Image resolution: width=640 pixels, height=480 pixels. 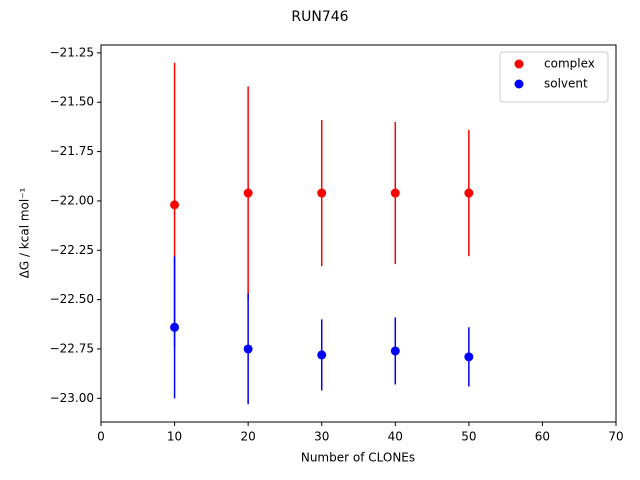 What do you see at coordinates (72, 151) in the screenshot?
I see `y-tick-label: −21.75` at bounding box center [72, 151].